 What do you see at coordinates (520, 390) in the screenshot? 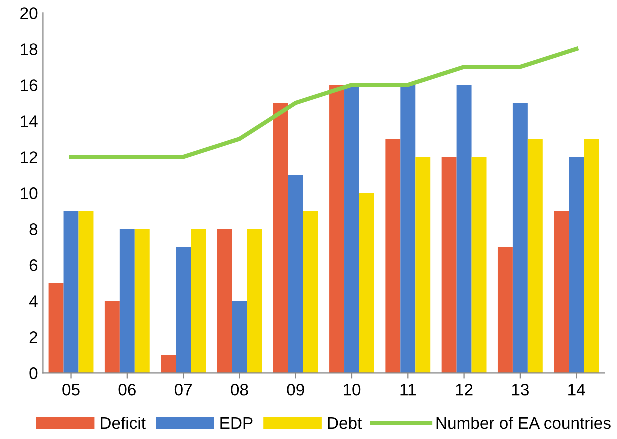
I see `x-tick-label: 13` at bounding box center [520, 390].